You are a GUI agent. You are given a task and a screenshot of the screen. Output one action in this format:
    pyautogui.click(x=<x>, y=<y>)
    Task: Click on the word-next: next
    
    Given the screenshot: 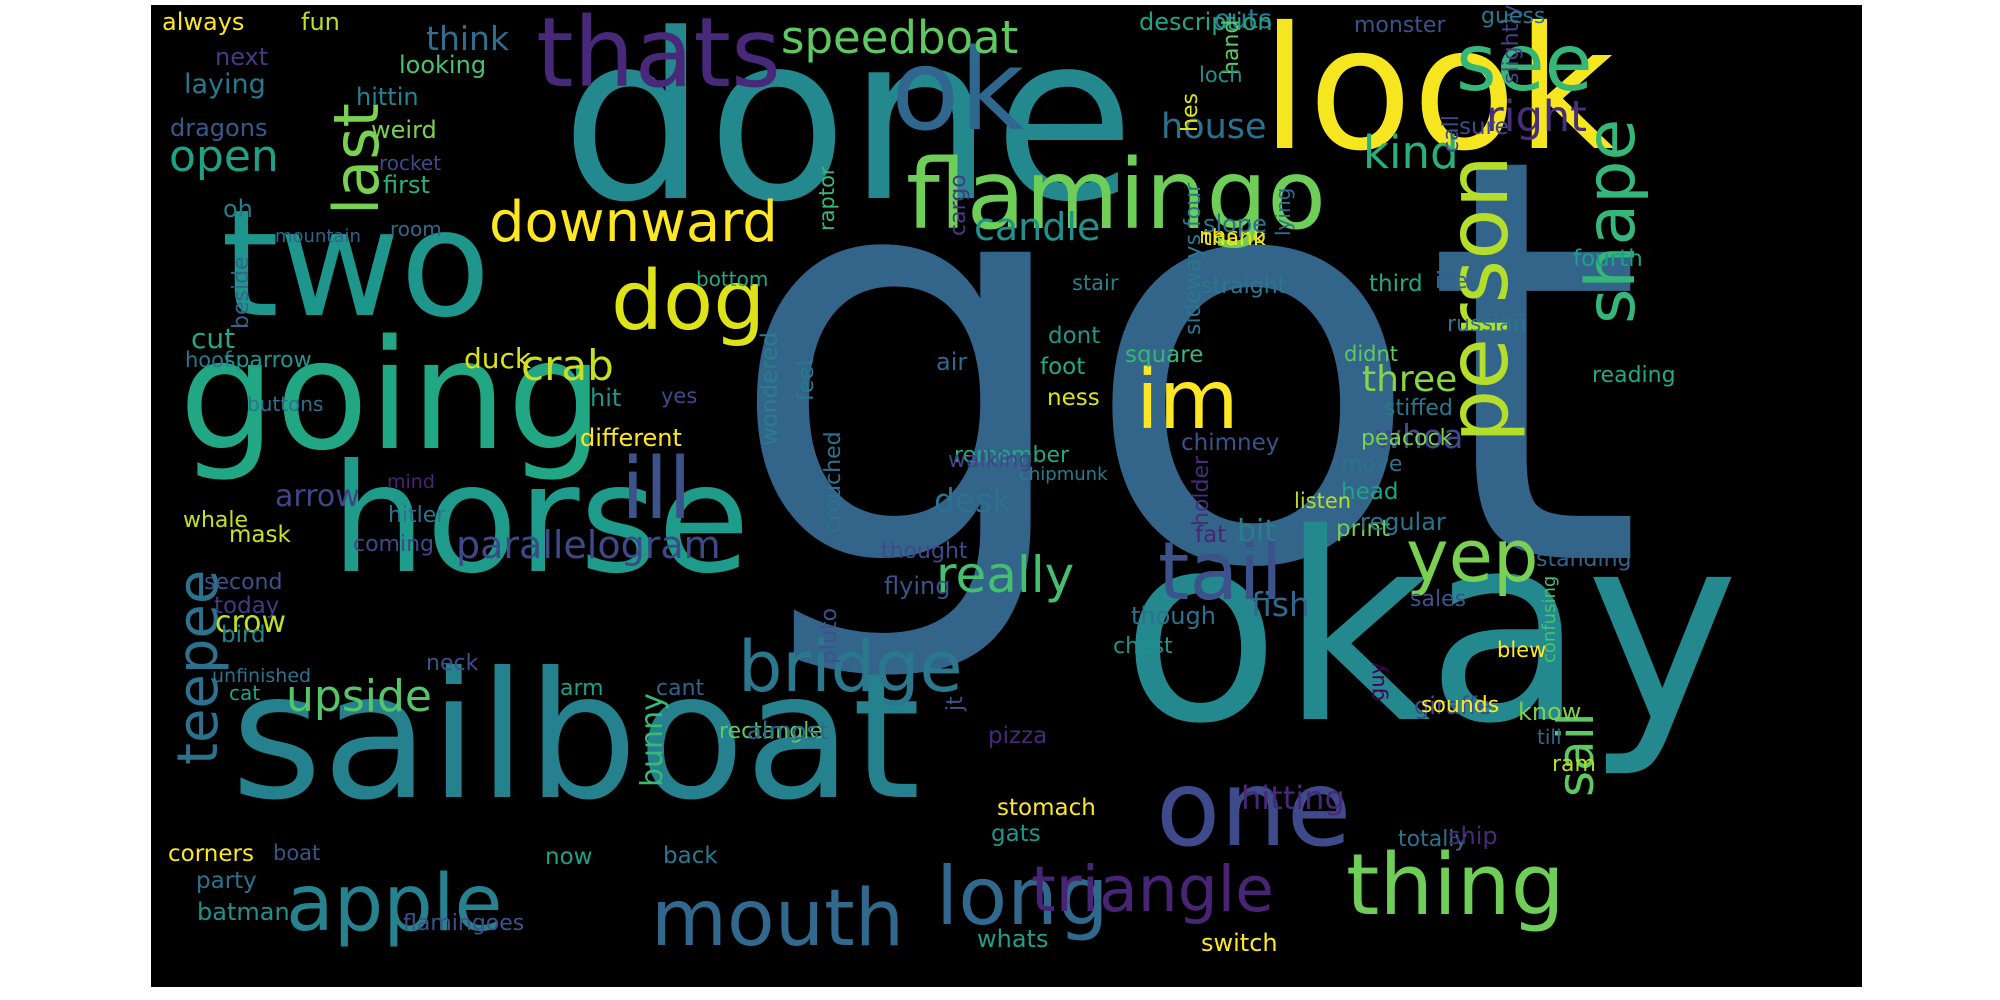 What is the action you would take?
    pyautogui.click(x=242, y=57)
    